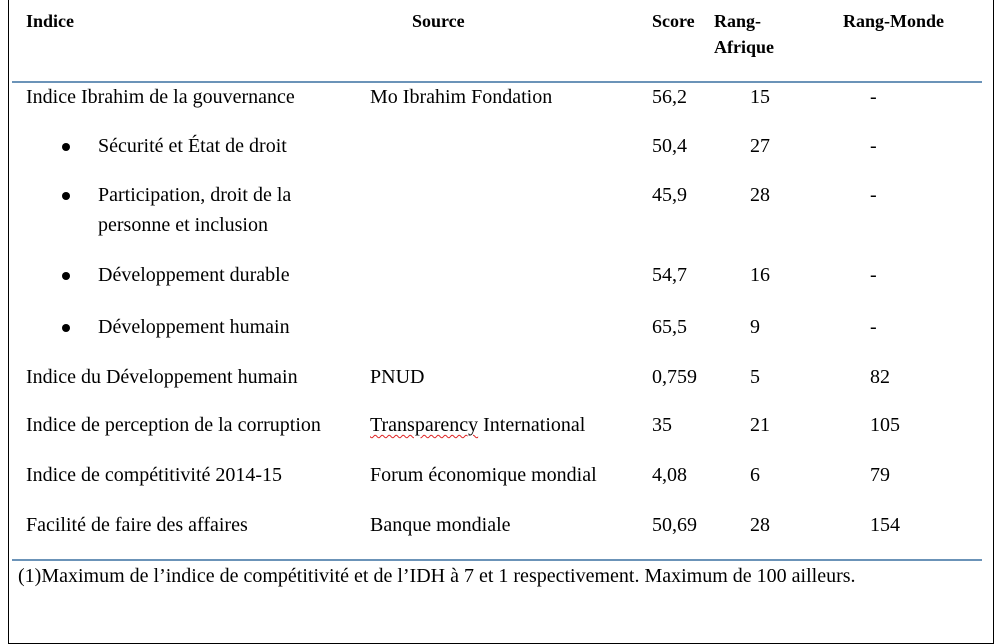 The height and width of the screenshot is (644, 996). What do you see at coordinates (669, 475) in the screenshot?
I see `row-score: 4,08` at bounding box center [669, 475].